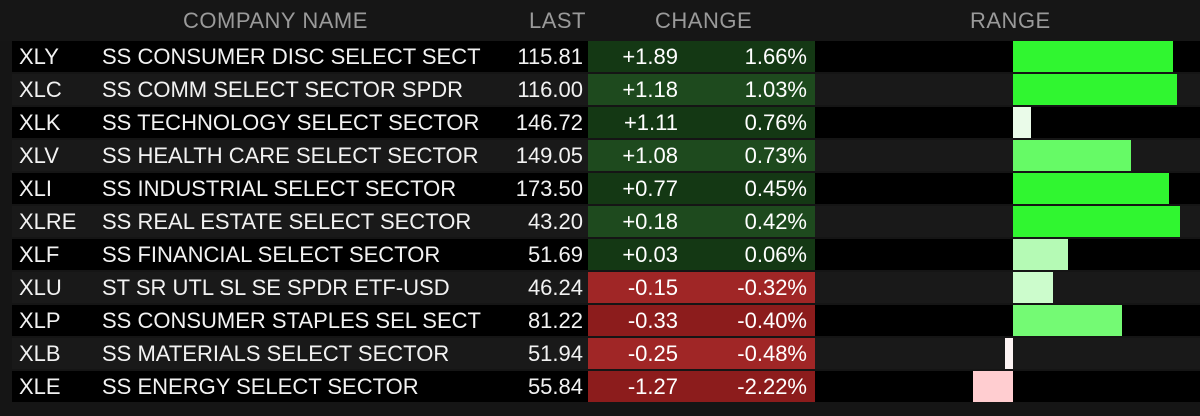 Image resolution: width=1200 pixels, height=416 pixels. I want to click on last-price: 115.81, so click(550, 56).